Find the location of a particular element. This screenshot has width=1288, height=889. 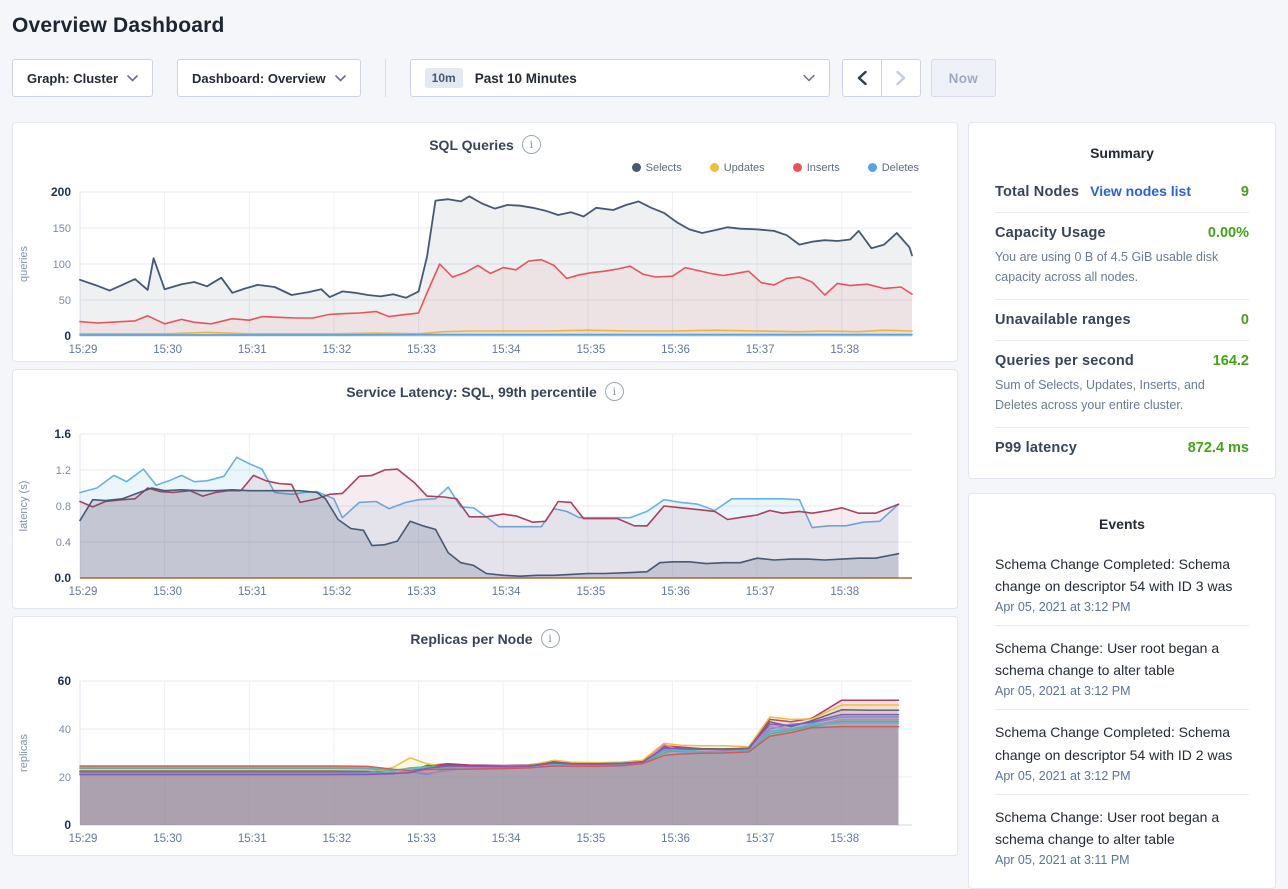

summary-label: Total Nodes is located at coordinates (1037, 192).